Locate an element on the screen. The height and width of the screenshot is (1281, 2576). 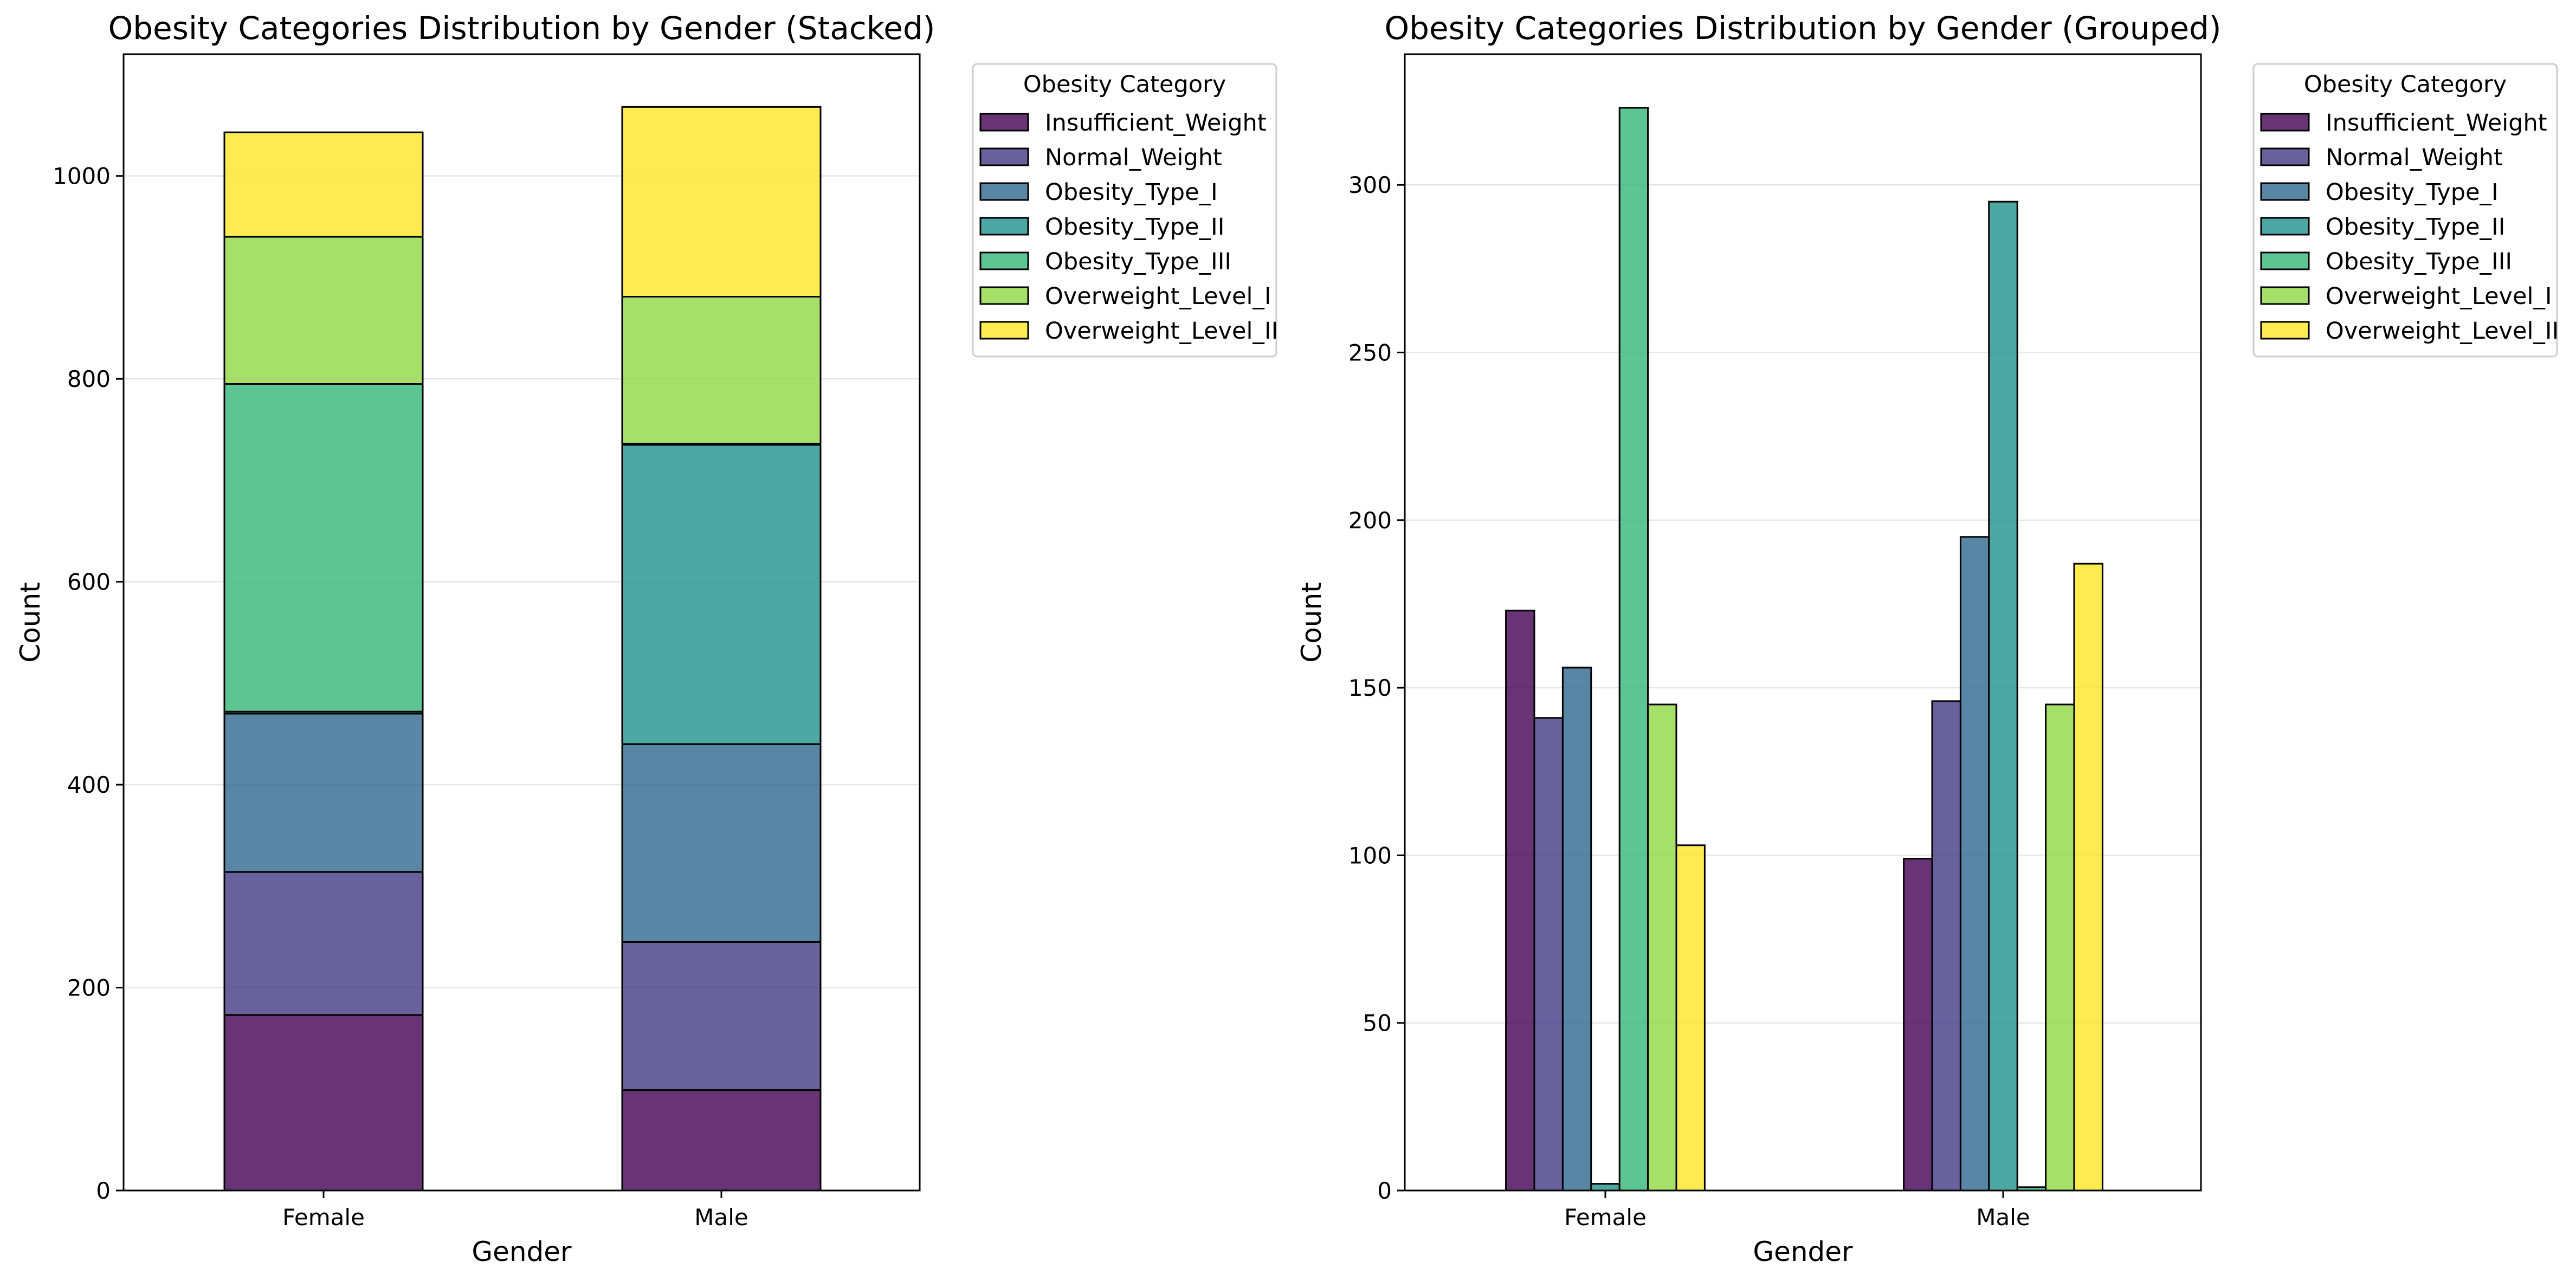
y-tick-label: 300 is located at coordinates (1370, 185).